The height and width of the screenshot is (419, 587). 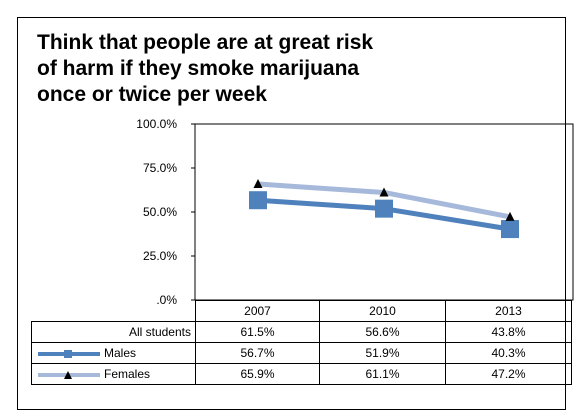 I want to click on table-cell: 56.7%, so click(x=257, y=353).